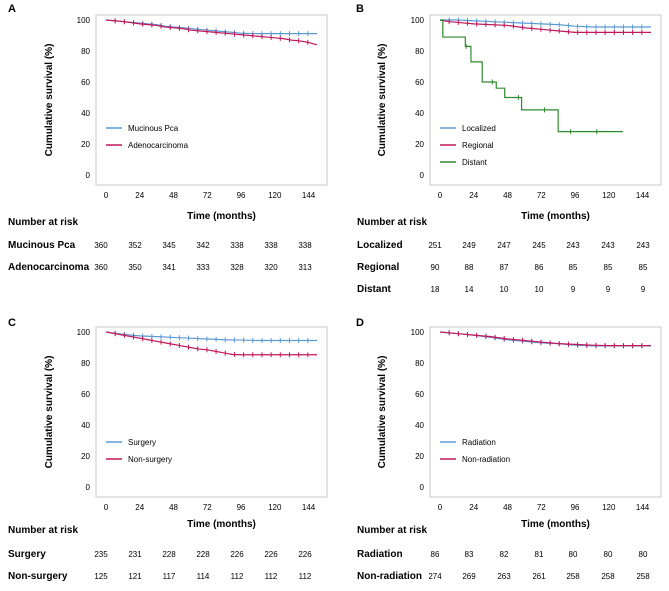 The height and width of the screenshot is (591, 669). What do you see at coordinates (504, 267) in the screenshot?
I see `risk-value: 87` at bounding box center [504, 267].